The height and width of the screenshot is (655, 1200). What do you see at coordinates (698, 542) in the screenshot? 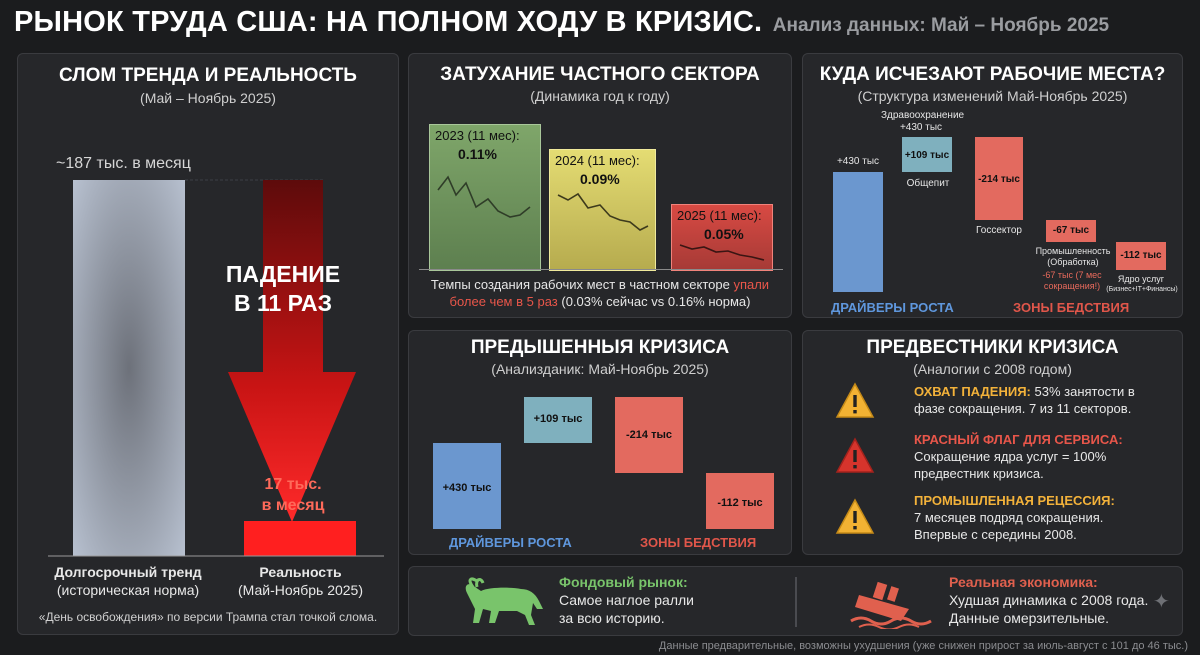
I see `disaster-label: ЗОНЫ БЕДСТВИЯ` at bounding box center [698, 542].